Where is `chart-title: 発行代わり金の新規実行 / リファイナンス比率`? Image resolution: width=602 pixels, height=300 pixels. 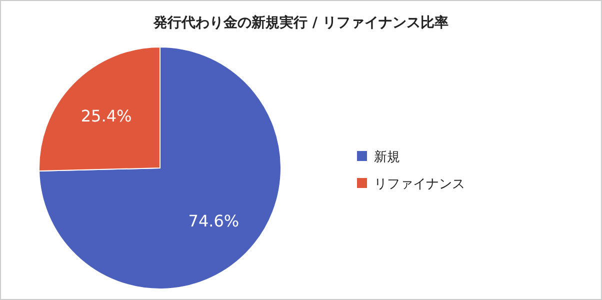 chart-title: 発行代わり金の新規実行 / リファイナンス比率 is located at coordinates (300, 22).